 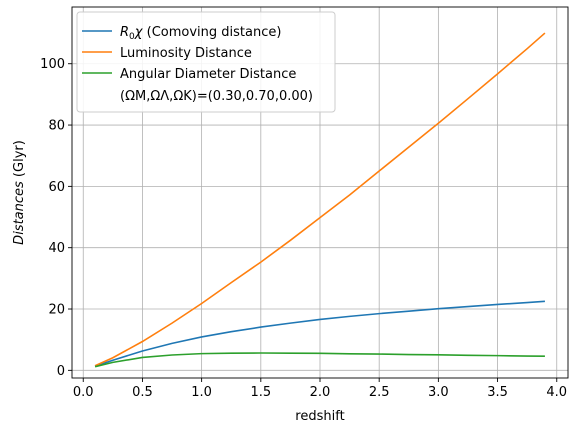 What do you see at coordinates (497, 392) in the screenshot?
I see `x-tick-label: 3.5` at bounding box center [497, 392].